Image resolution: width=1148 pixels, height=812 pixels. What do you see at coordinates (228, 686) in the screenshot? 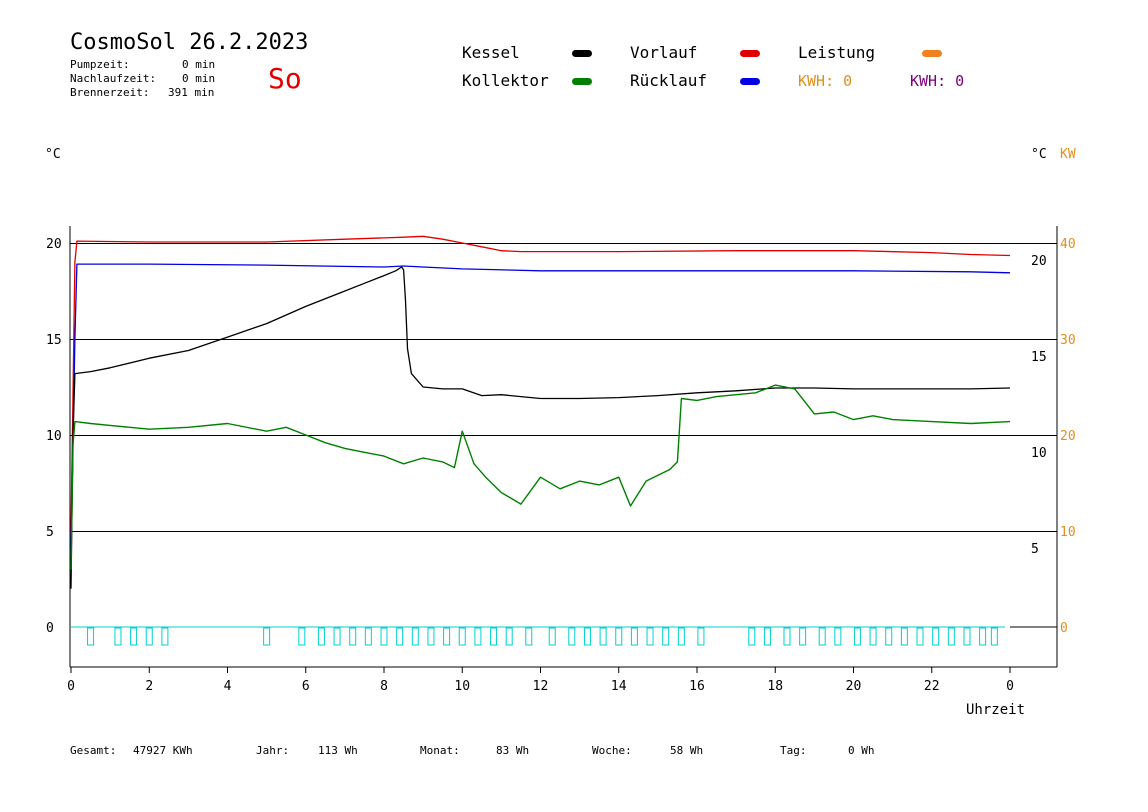
I see `x-tick-label-2: 4` at bounding box center [228, 686].